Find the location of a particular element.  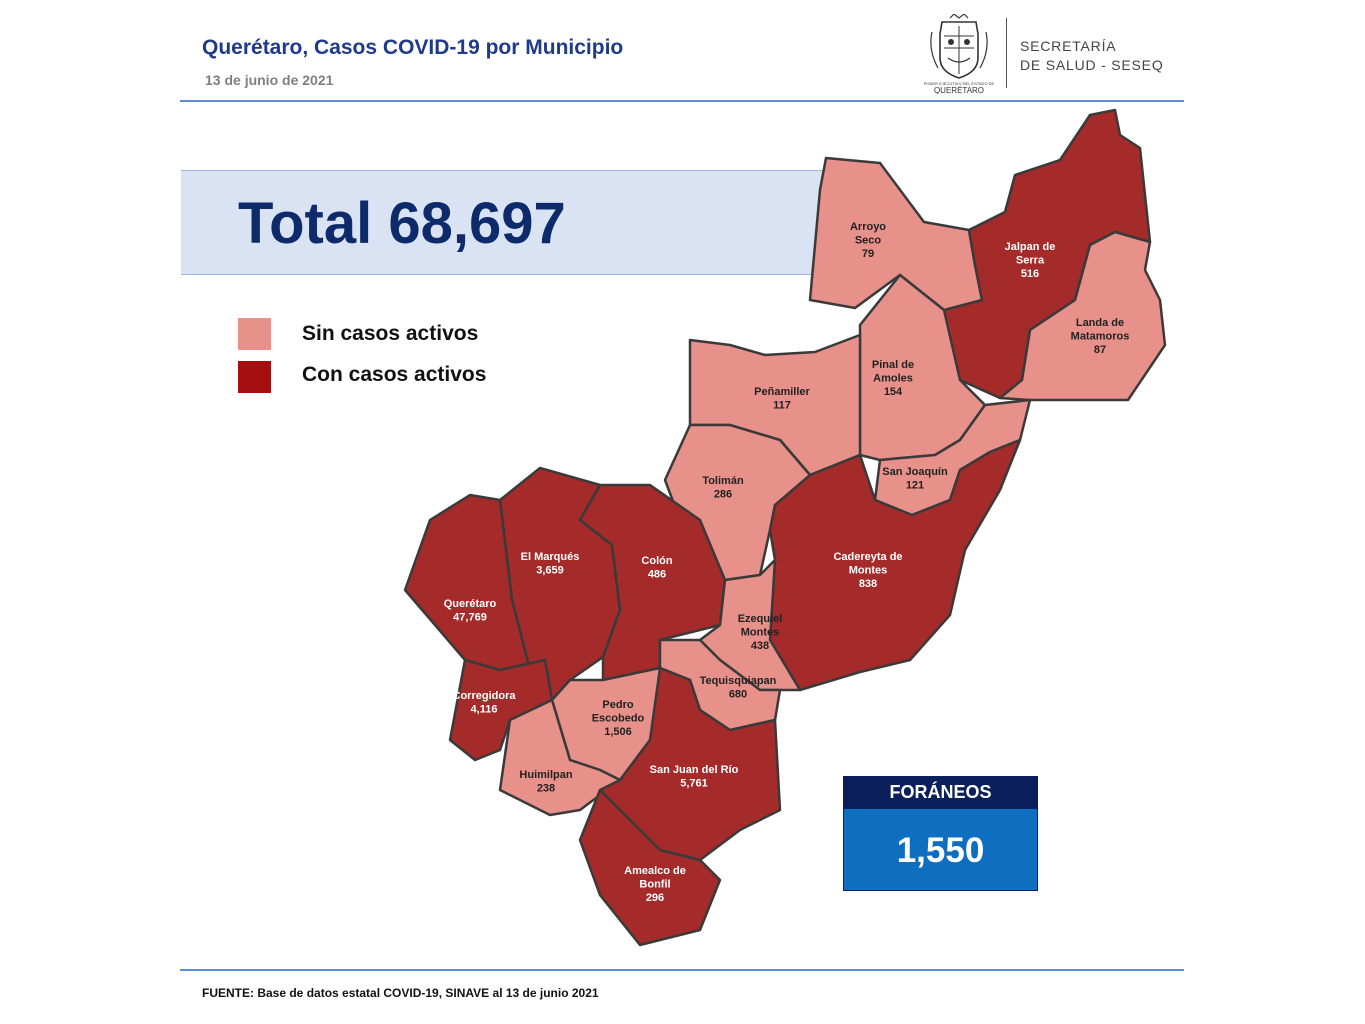

municipality-name: Corregidora is located at coordinates (485, 696).